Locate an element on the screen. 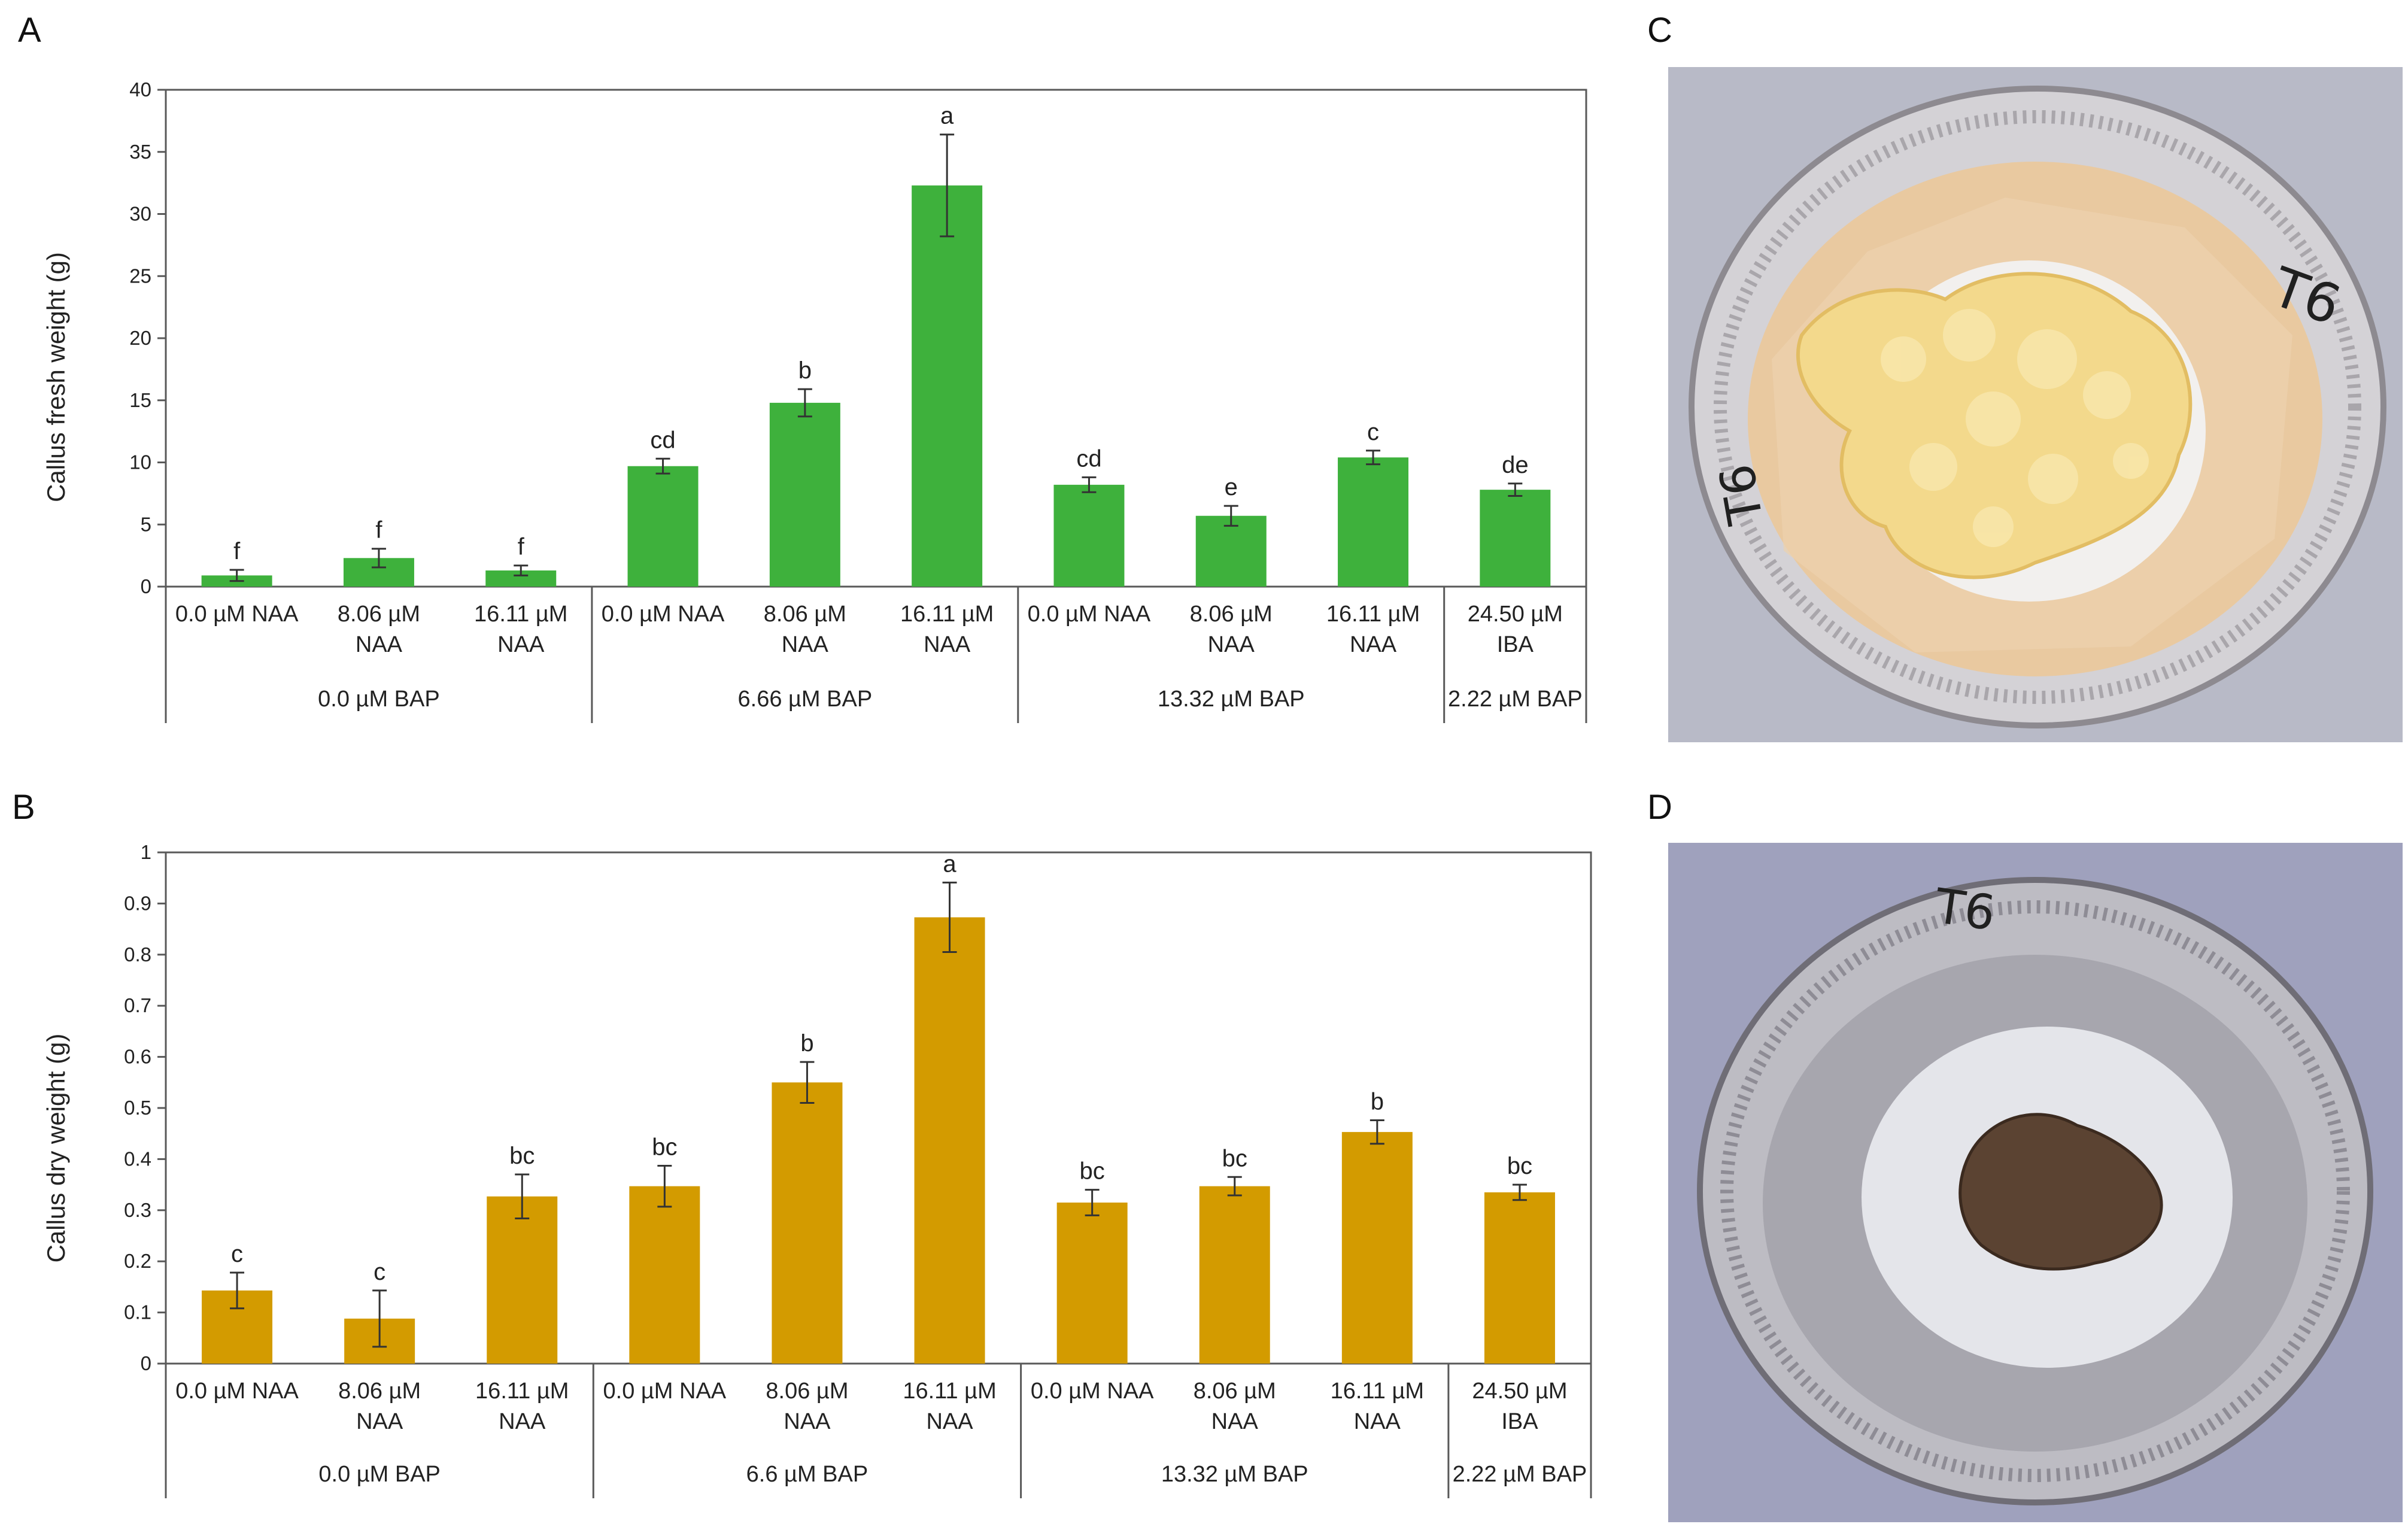 This screenshot has height=1527, width=2408. photo-fresh-callus: T6 T6 is located at coordinates (2035, 404).